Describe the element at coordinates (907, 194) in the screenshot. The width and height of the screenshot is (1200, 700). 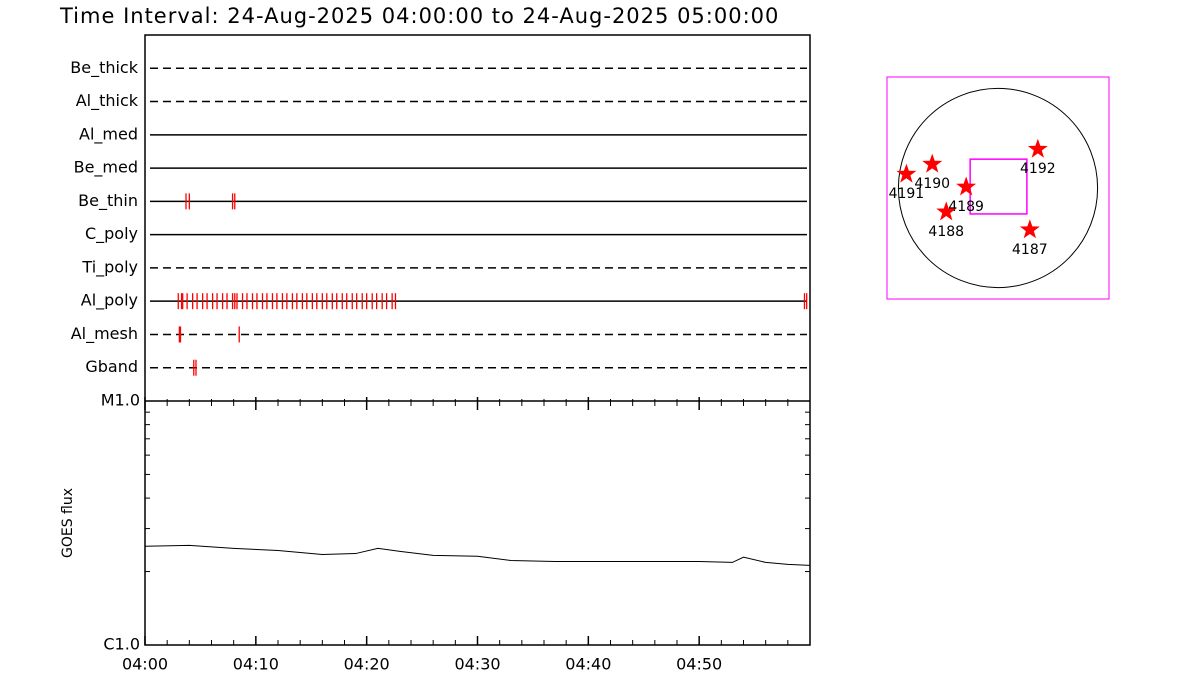
I see `region-label: 4191` at that location.